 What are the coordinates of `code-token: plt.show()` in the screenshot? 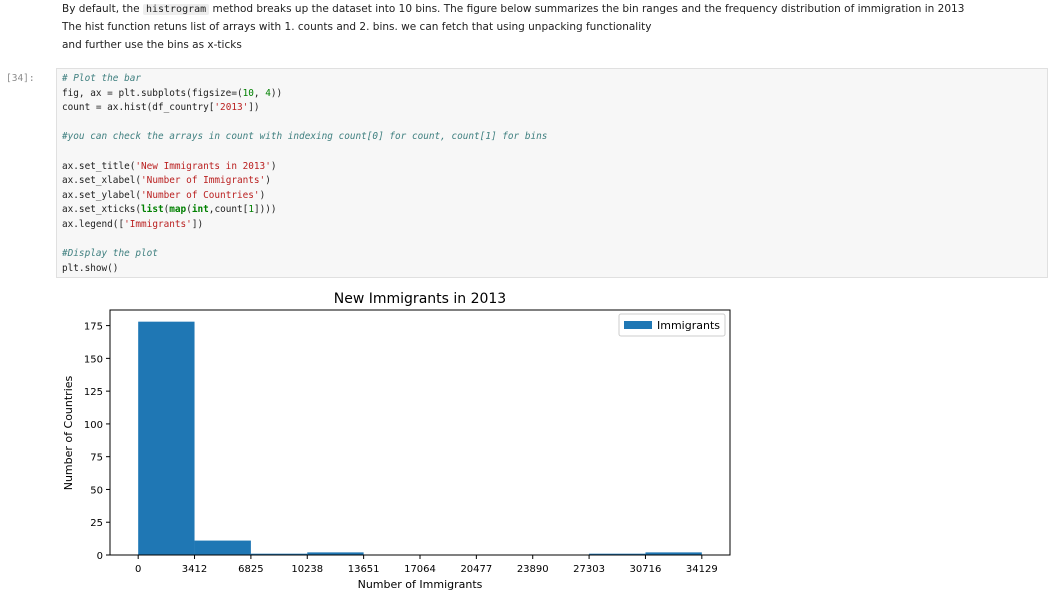 It's located at (90, 268).